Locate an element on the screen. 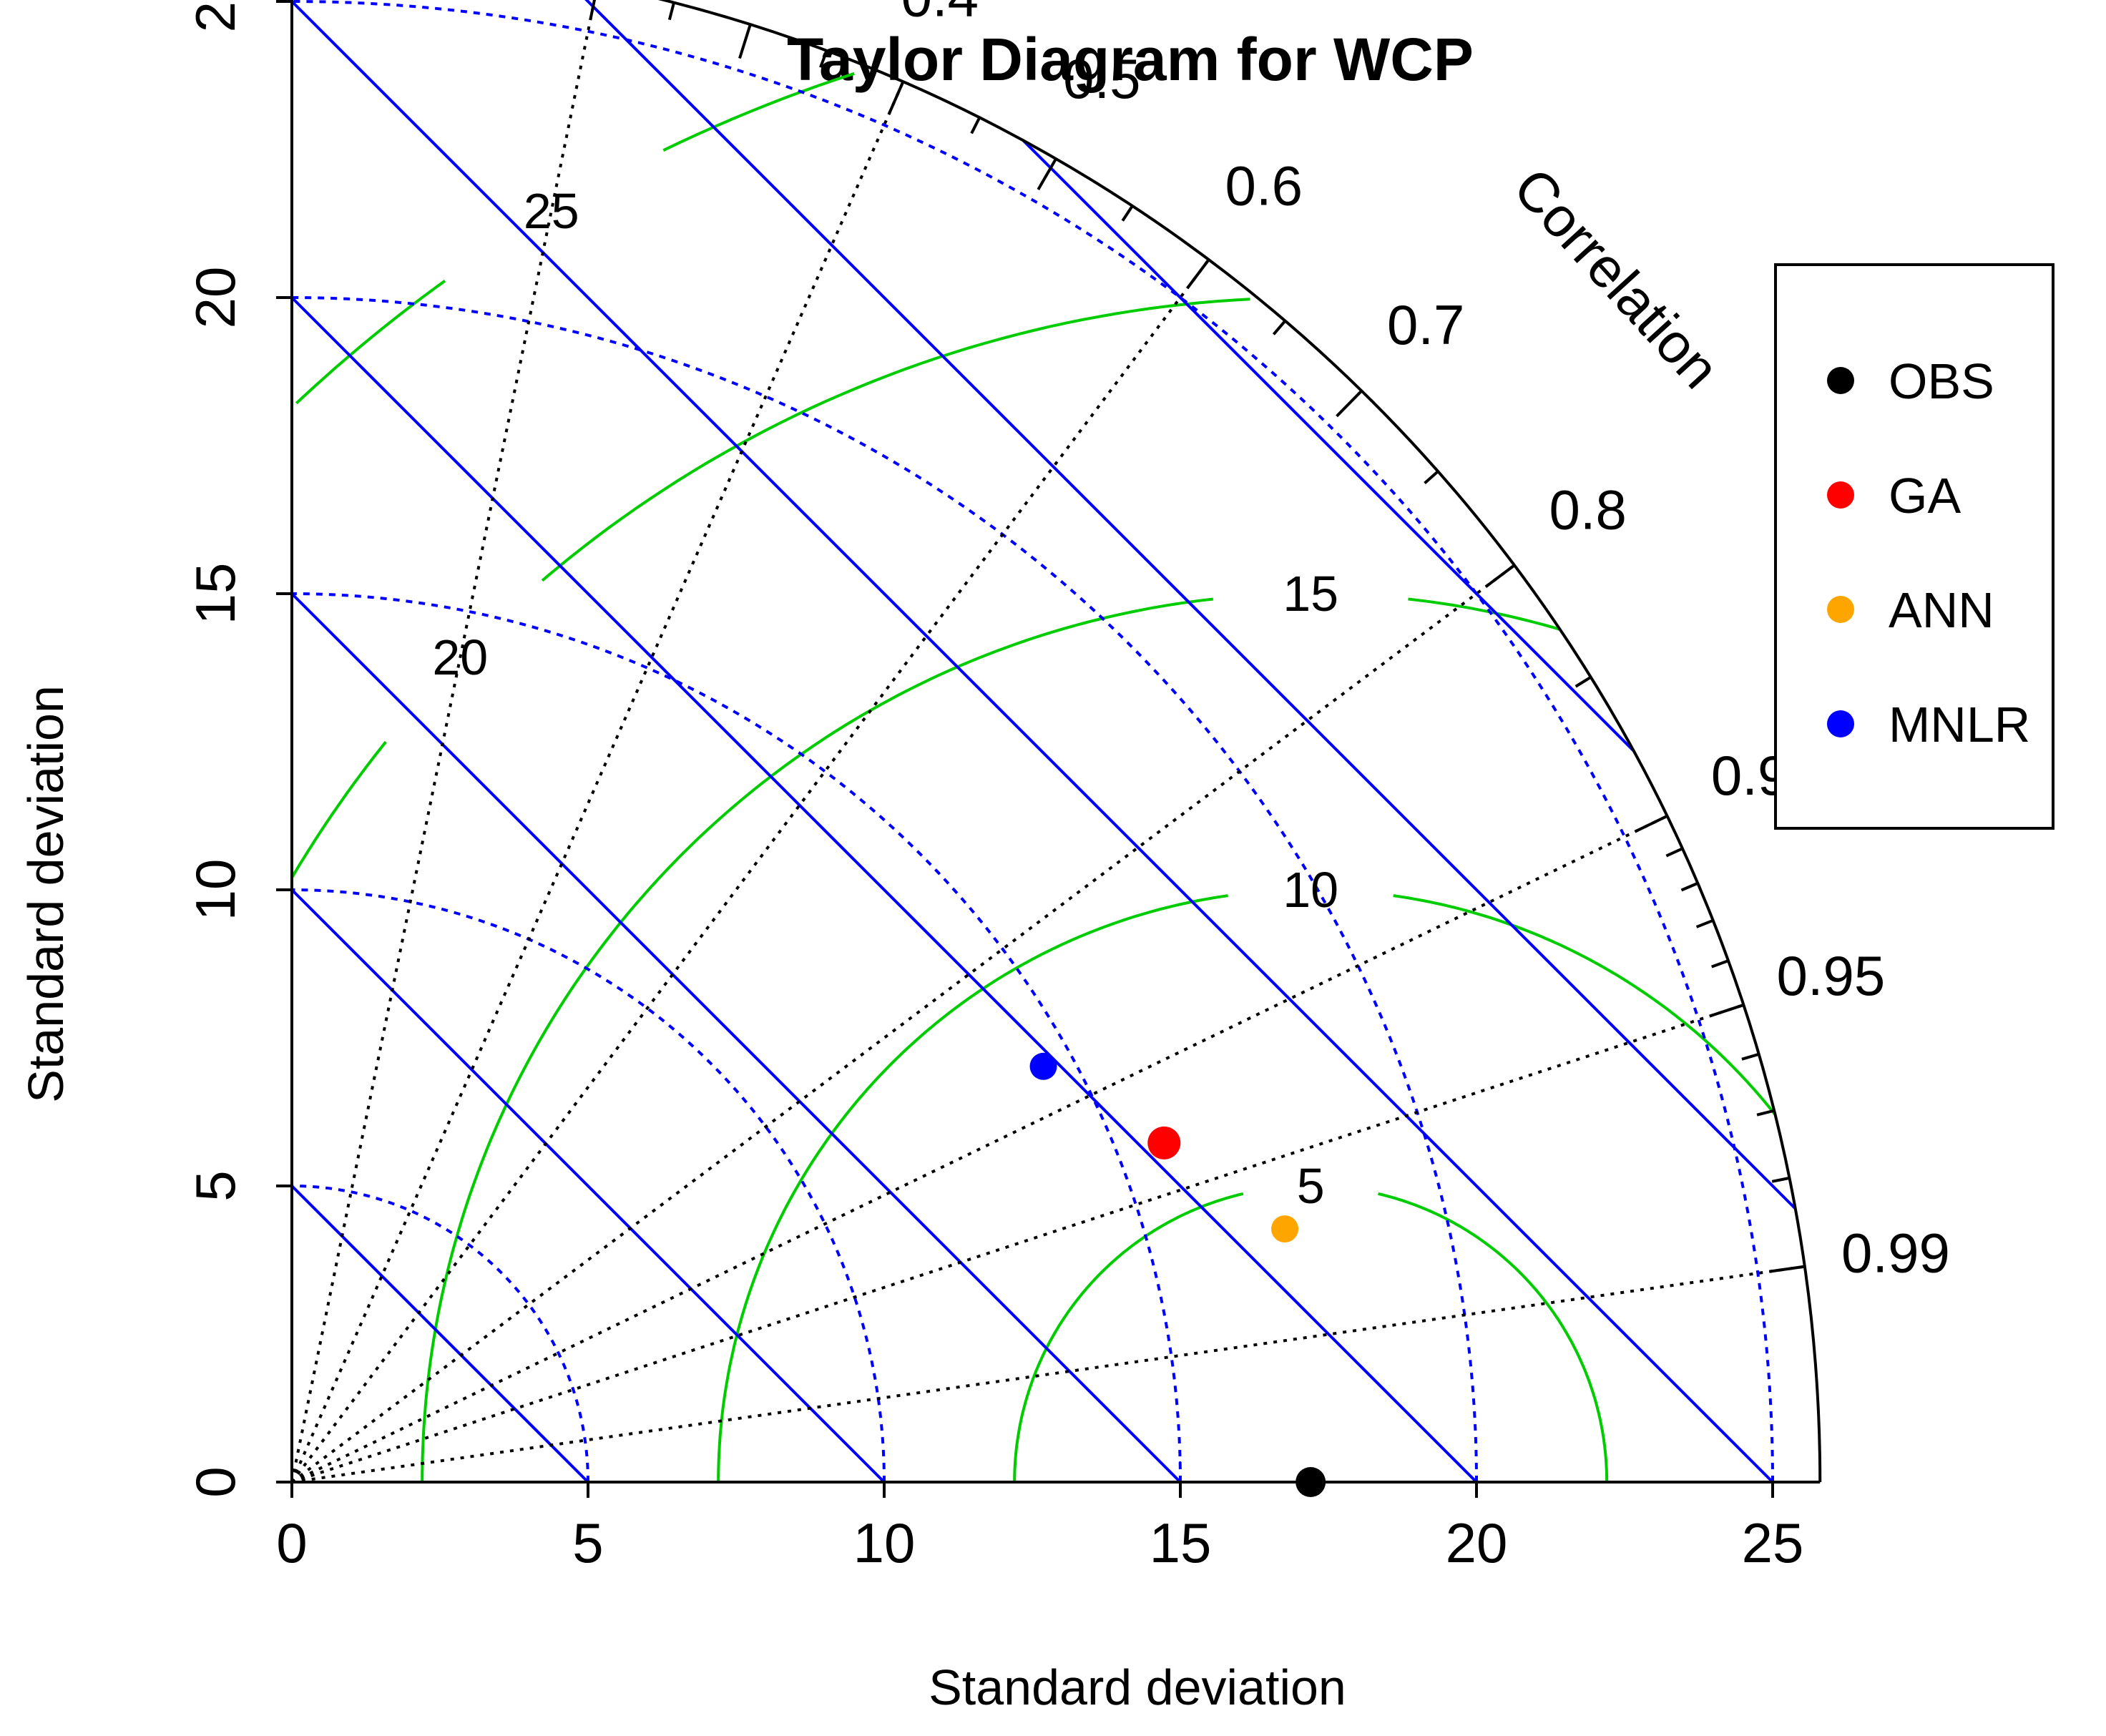 The image size is (2106, 1736). y-tick-label-10: 10 is located at coordinates (215, 890).